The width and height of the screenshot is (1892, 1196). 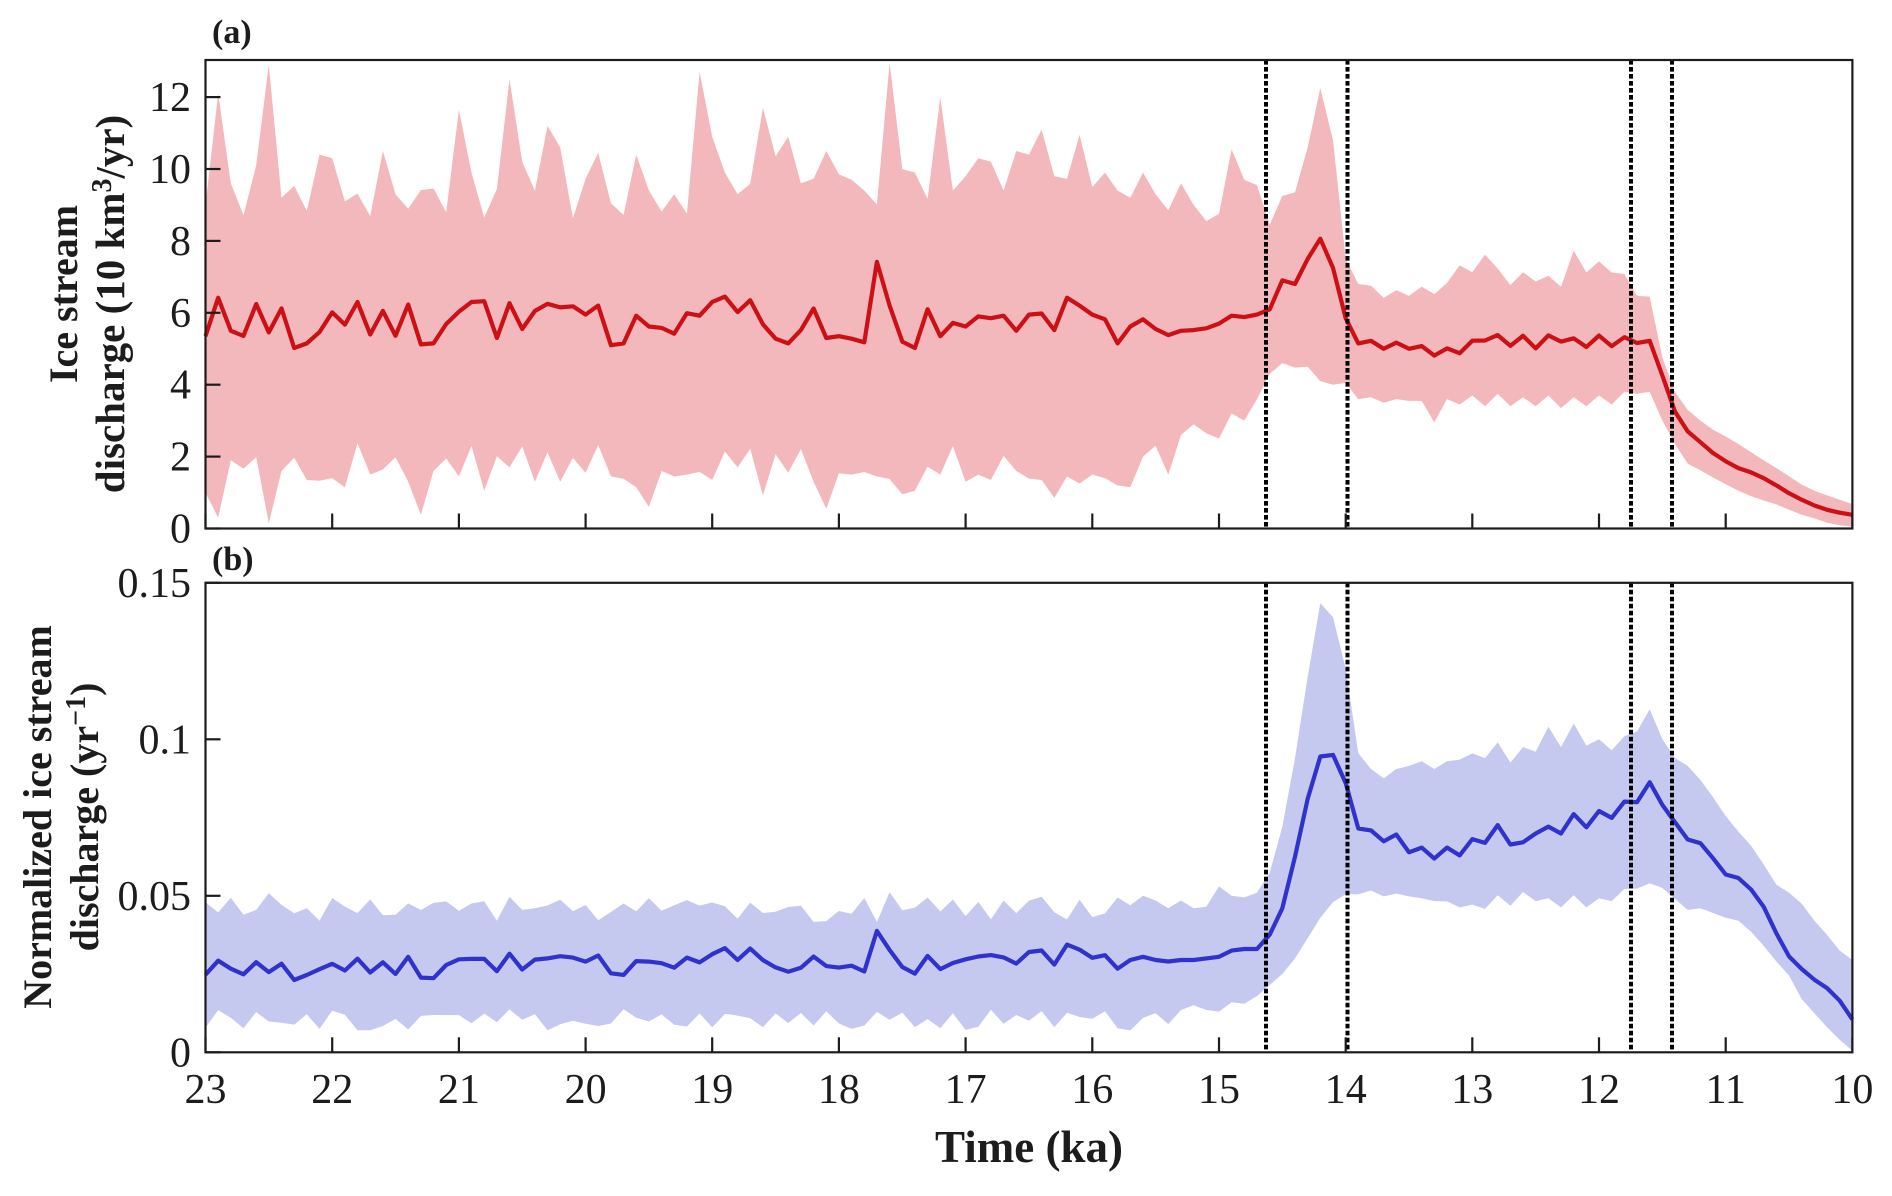 What do you see at coordinates (332, 1090) in the screenshot?
I see `svg-text: 22` at bounding box center [332, 1090].